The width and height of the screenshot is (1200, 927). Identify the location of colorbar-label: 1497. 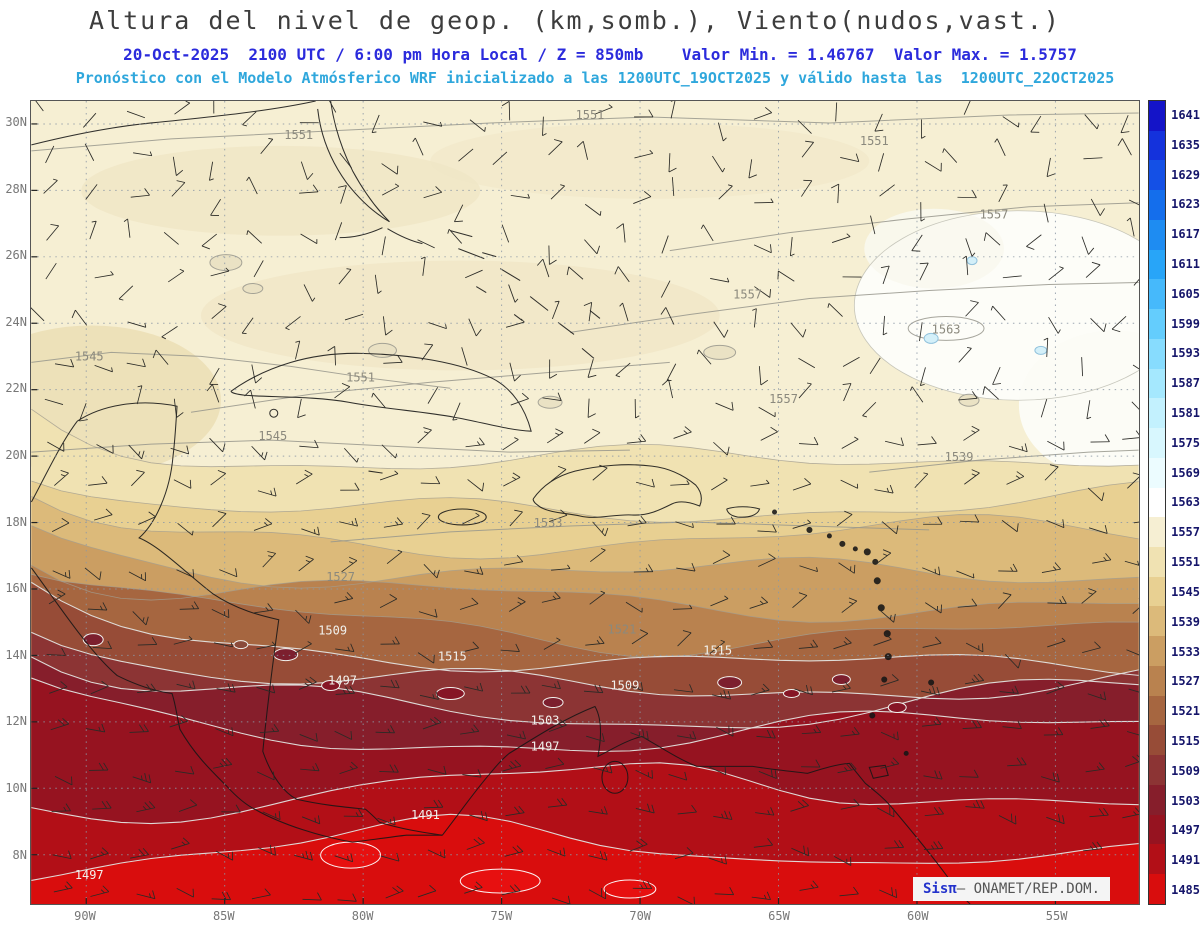
(1185, 830).